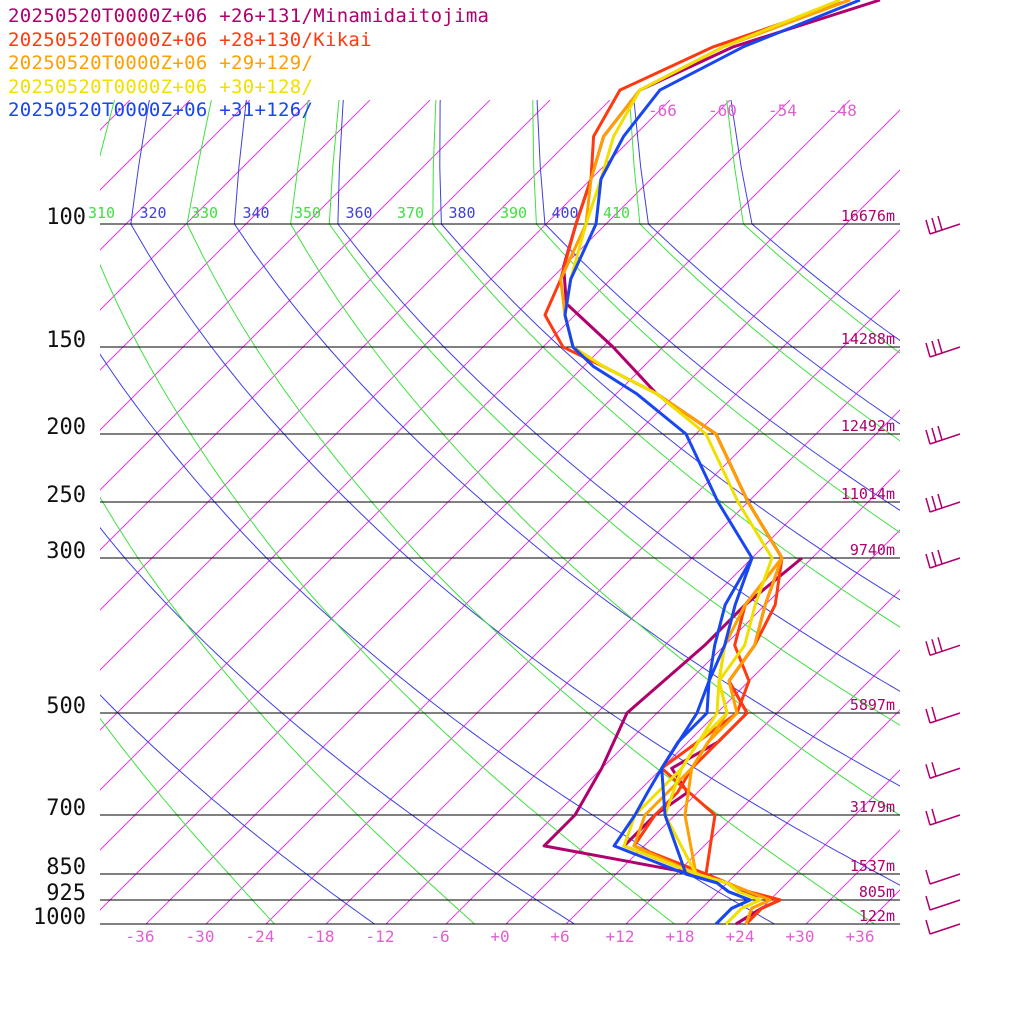  What do you see at coordinates (680, 936) in the screenshot?
I see `temperature-tick-label: +18` at bounding box center [680, 936].